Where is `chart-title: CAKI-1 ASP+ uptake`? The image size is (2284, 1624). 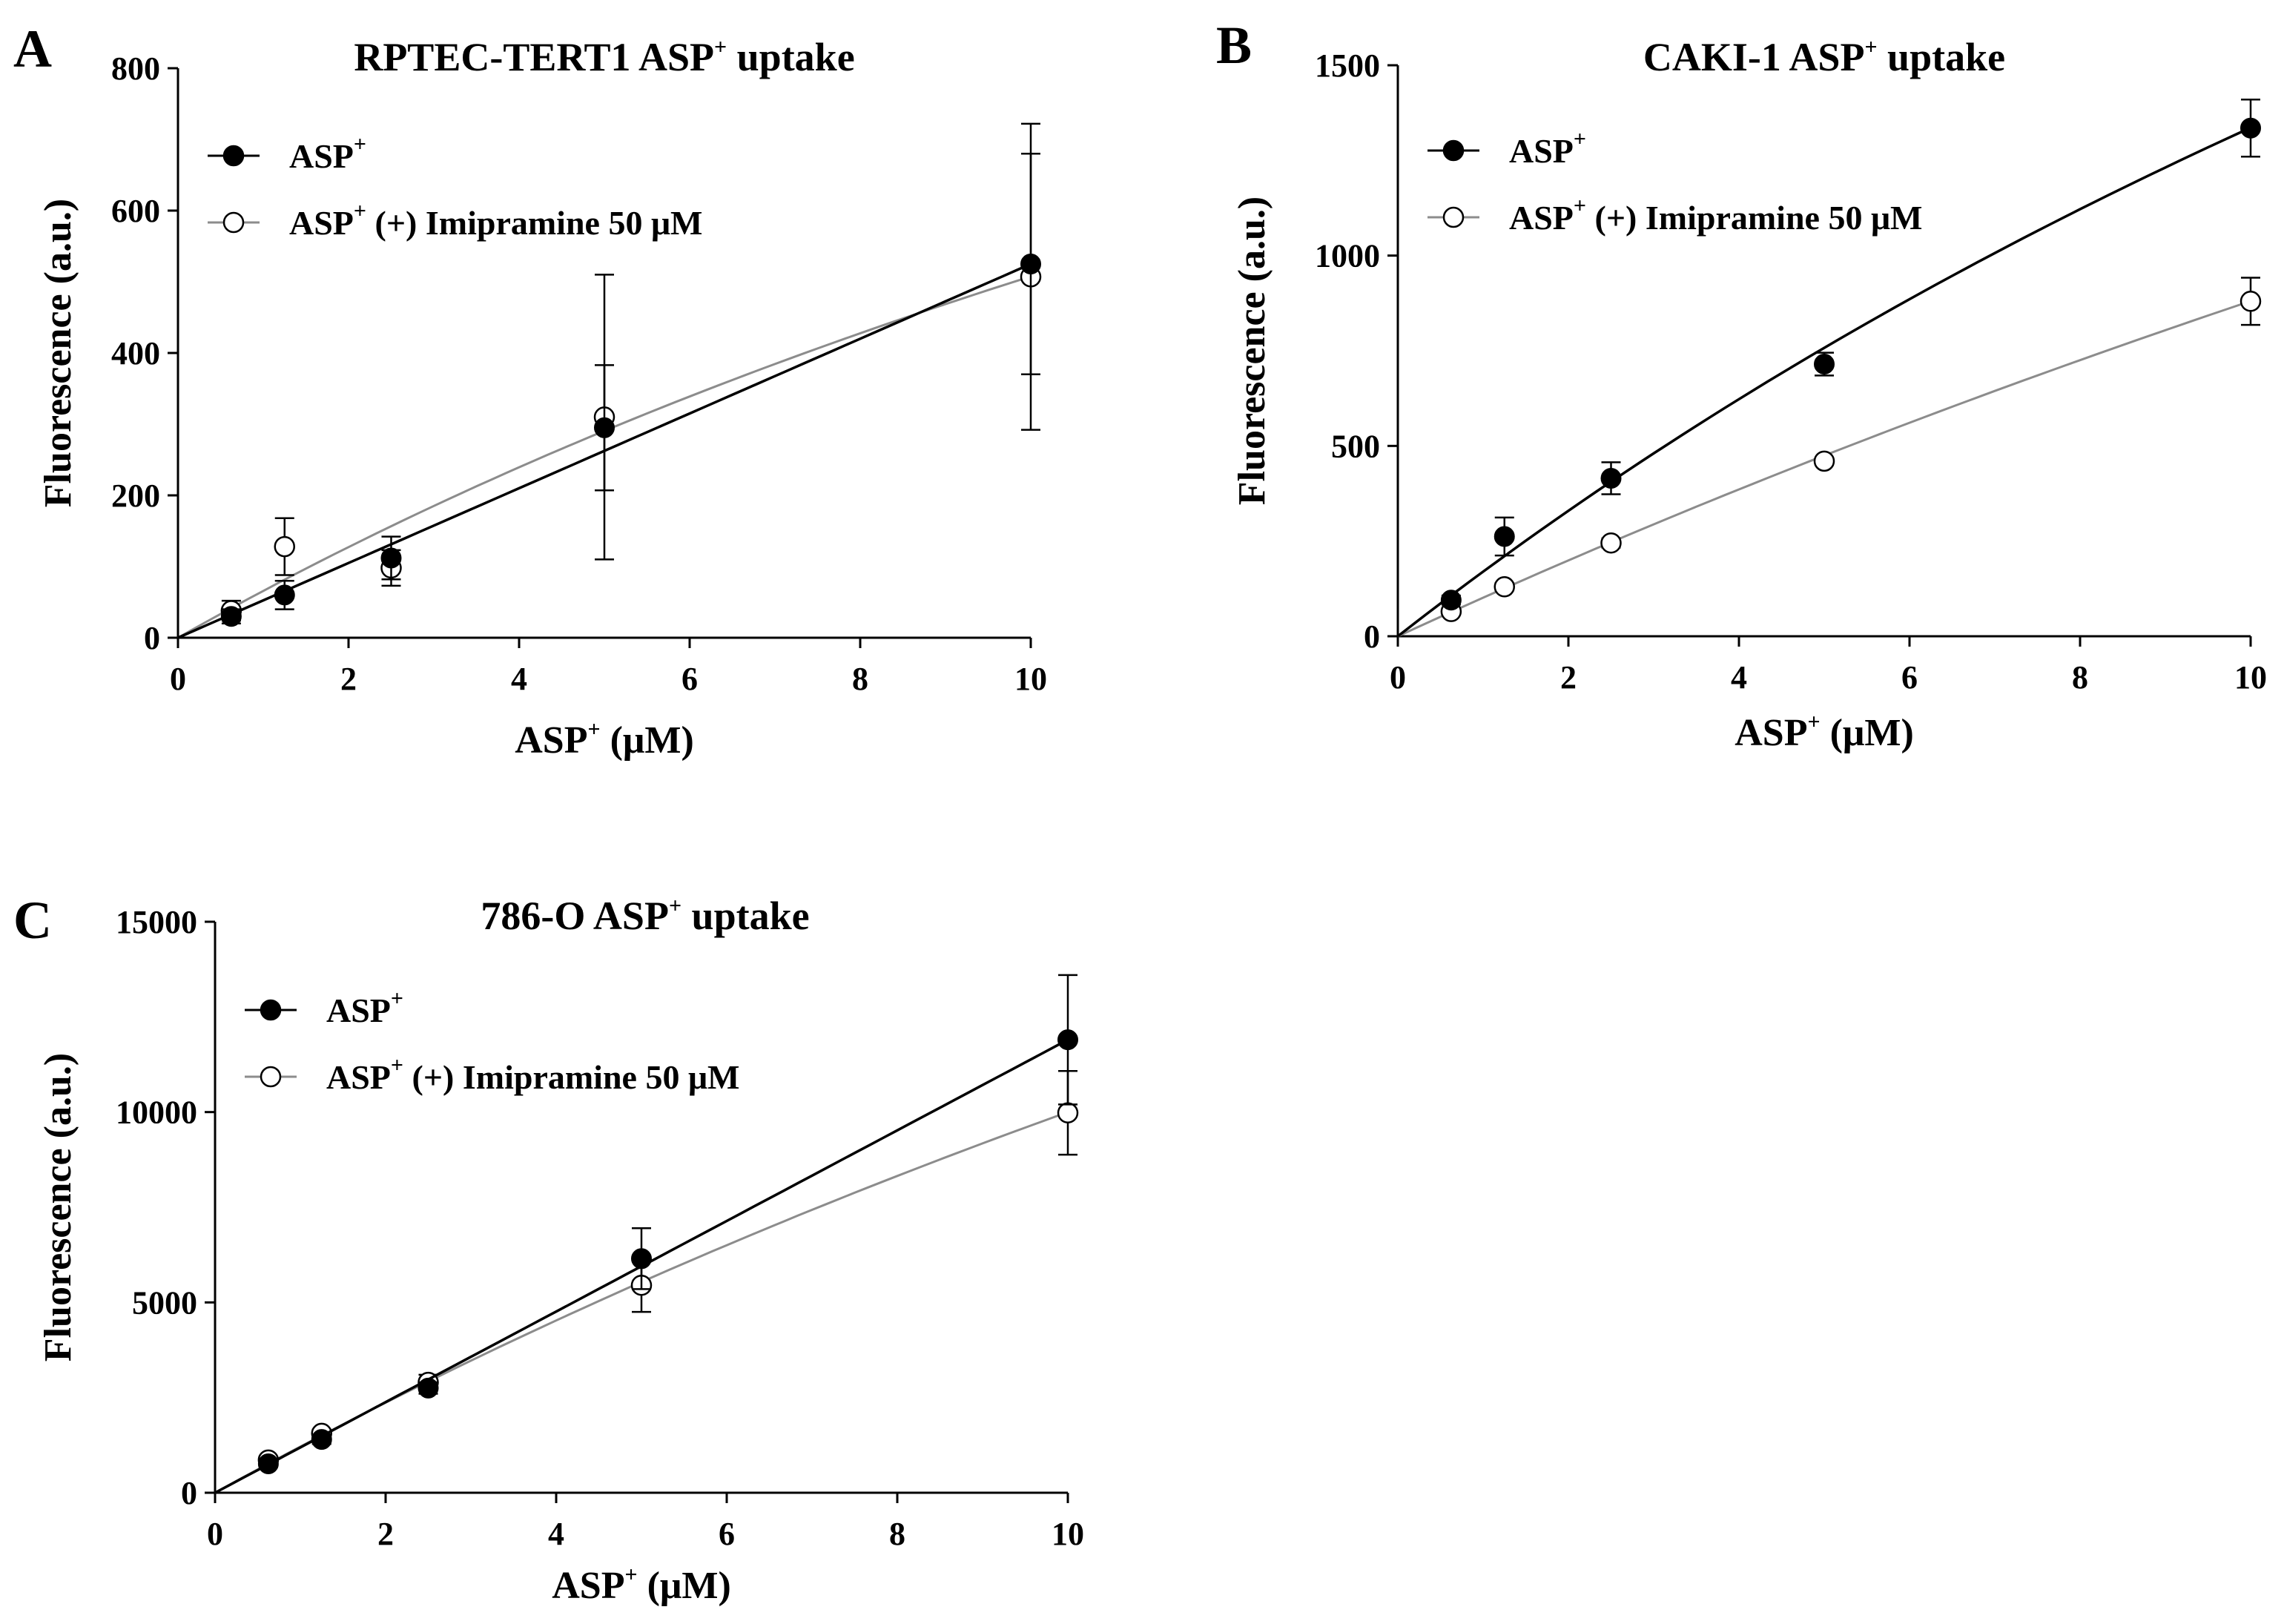 chart-title: CAKI-1 ASP+ uptake is located at coordinates (1824, 57).